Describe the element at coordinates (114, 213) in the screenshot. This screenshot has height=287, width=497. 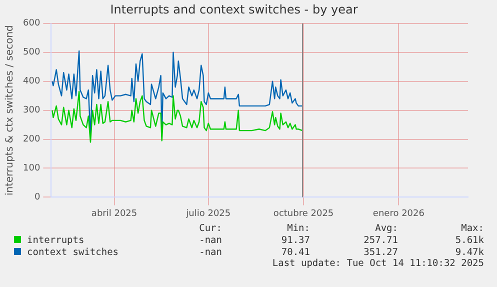
I see `x-tick-label: abril 2025` at that location.